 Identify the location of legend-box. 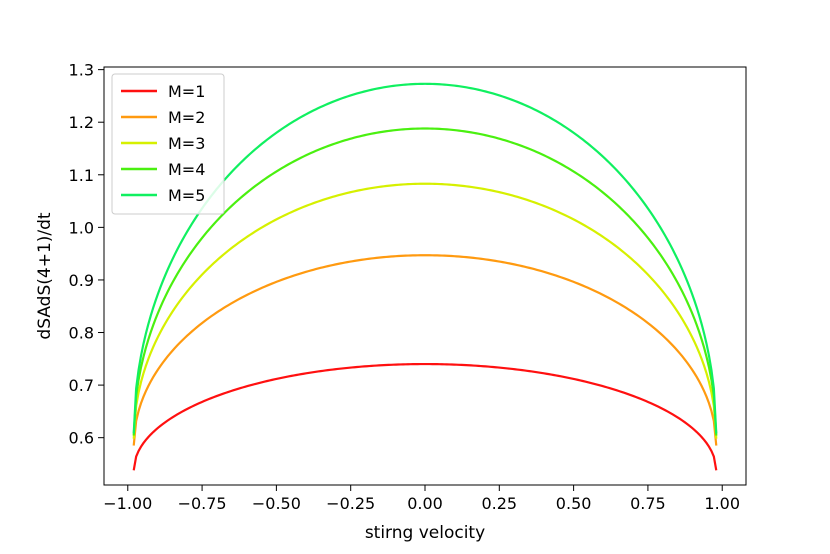
(168, 144).